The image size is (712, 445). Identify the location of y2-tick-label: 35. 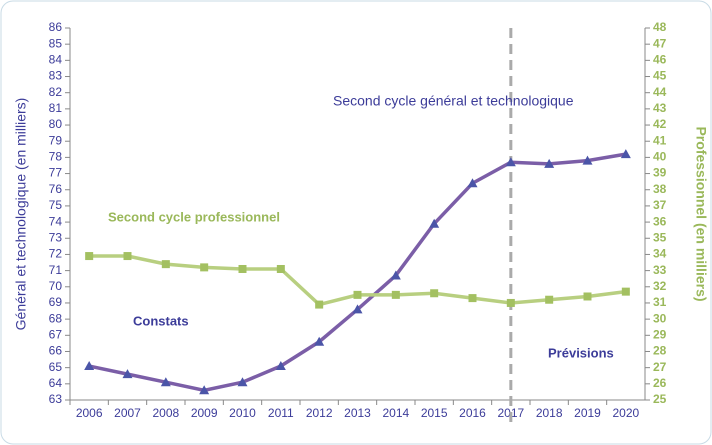
(660, 237).